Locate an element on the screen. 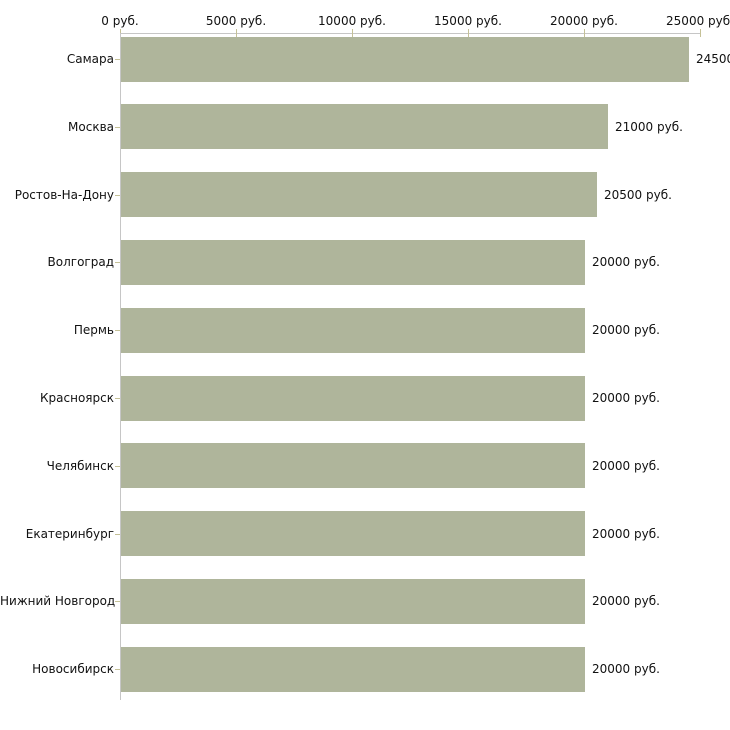 Image resolution: width=730 pixels, height=730 pixels. category-label: Новосибирск is located at coordinates (73, 669).